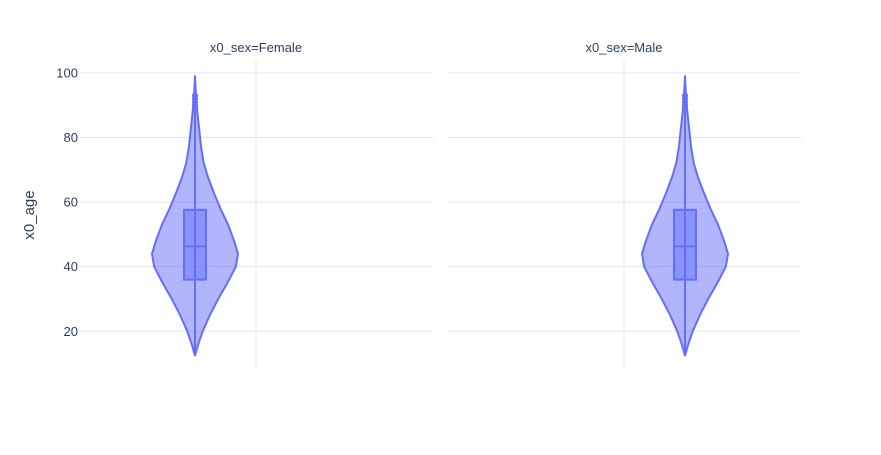 The height and width of the screenshot is (455, 881). I want to click on facet-title: x0_sex=Male, so click(624, 47).